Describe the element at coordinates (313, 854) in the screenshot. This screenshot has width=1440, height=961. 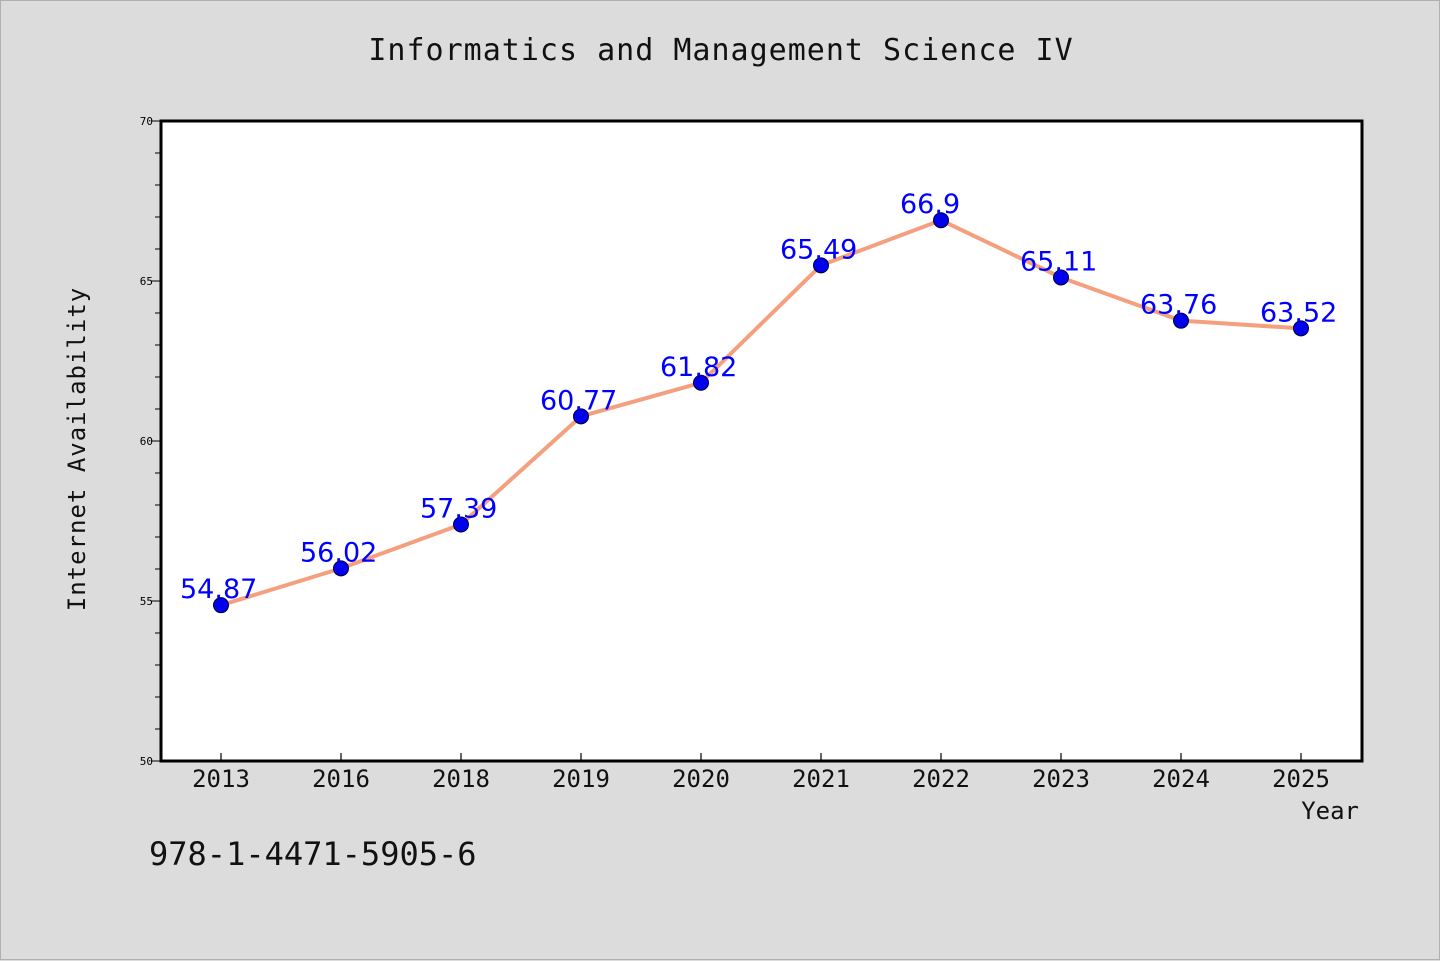
I see `isbn-footnote: 978-1-4471-5905-6` at that location.